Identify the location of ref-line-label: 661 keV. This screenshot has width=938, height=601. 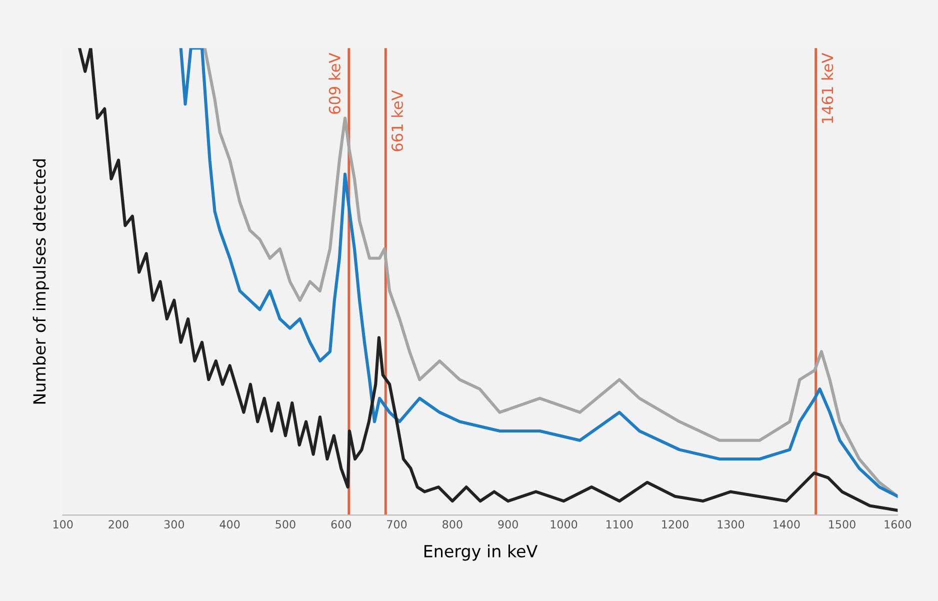
(397, 121).